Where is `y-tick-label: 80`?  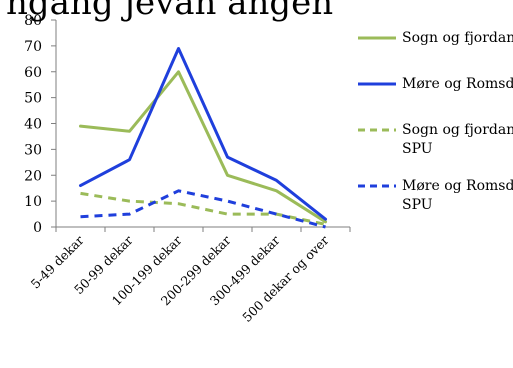
y-tick-label: 80 is located at coordinates (33, 21).